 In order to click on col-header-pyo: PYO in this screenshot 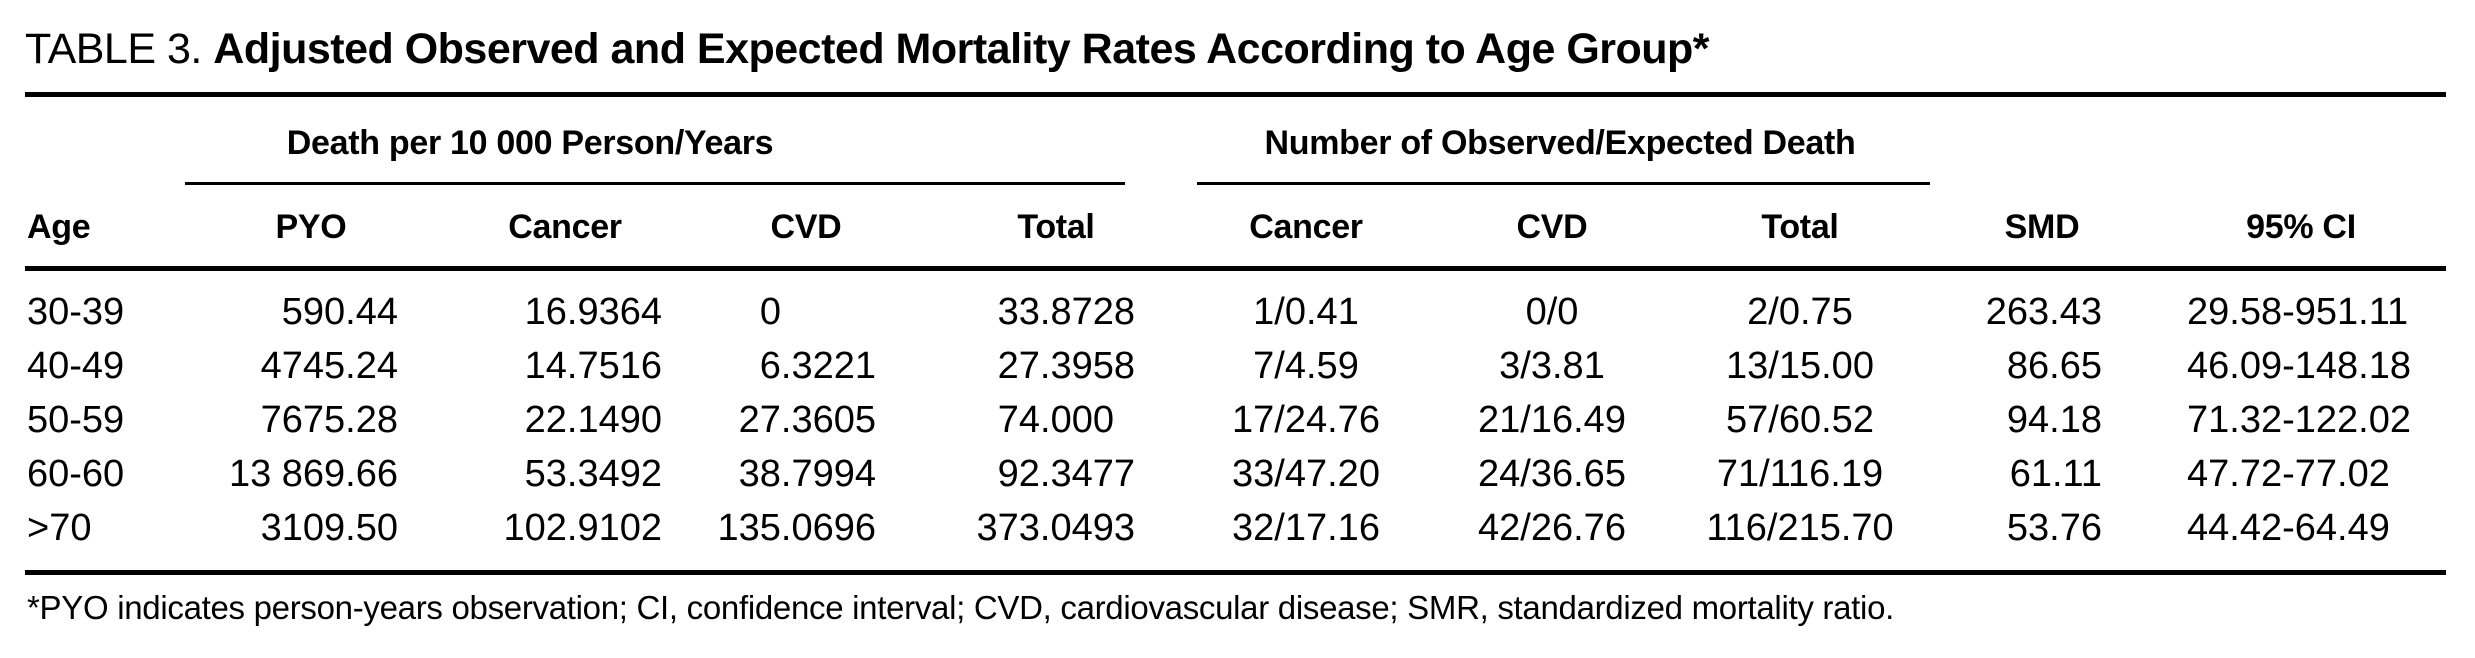, I will do `click(311, 227)`.